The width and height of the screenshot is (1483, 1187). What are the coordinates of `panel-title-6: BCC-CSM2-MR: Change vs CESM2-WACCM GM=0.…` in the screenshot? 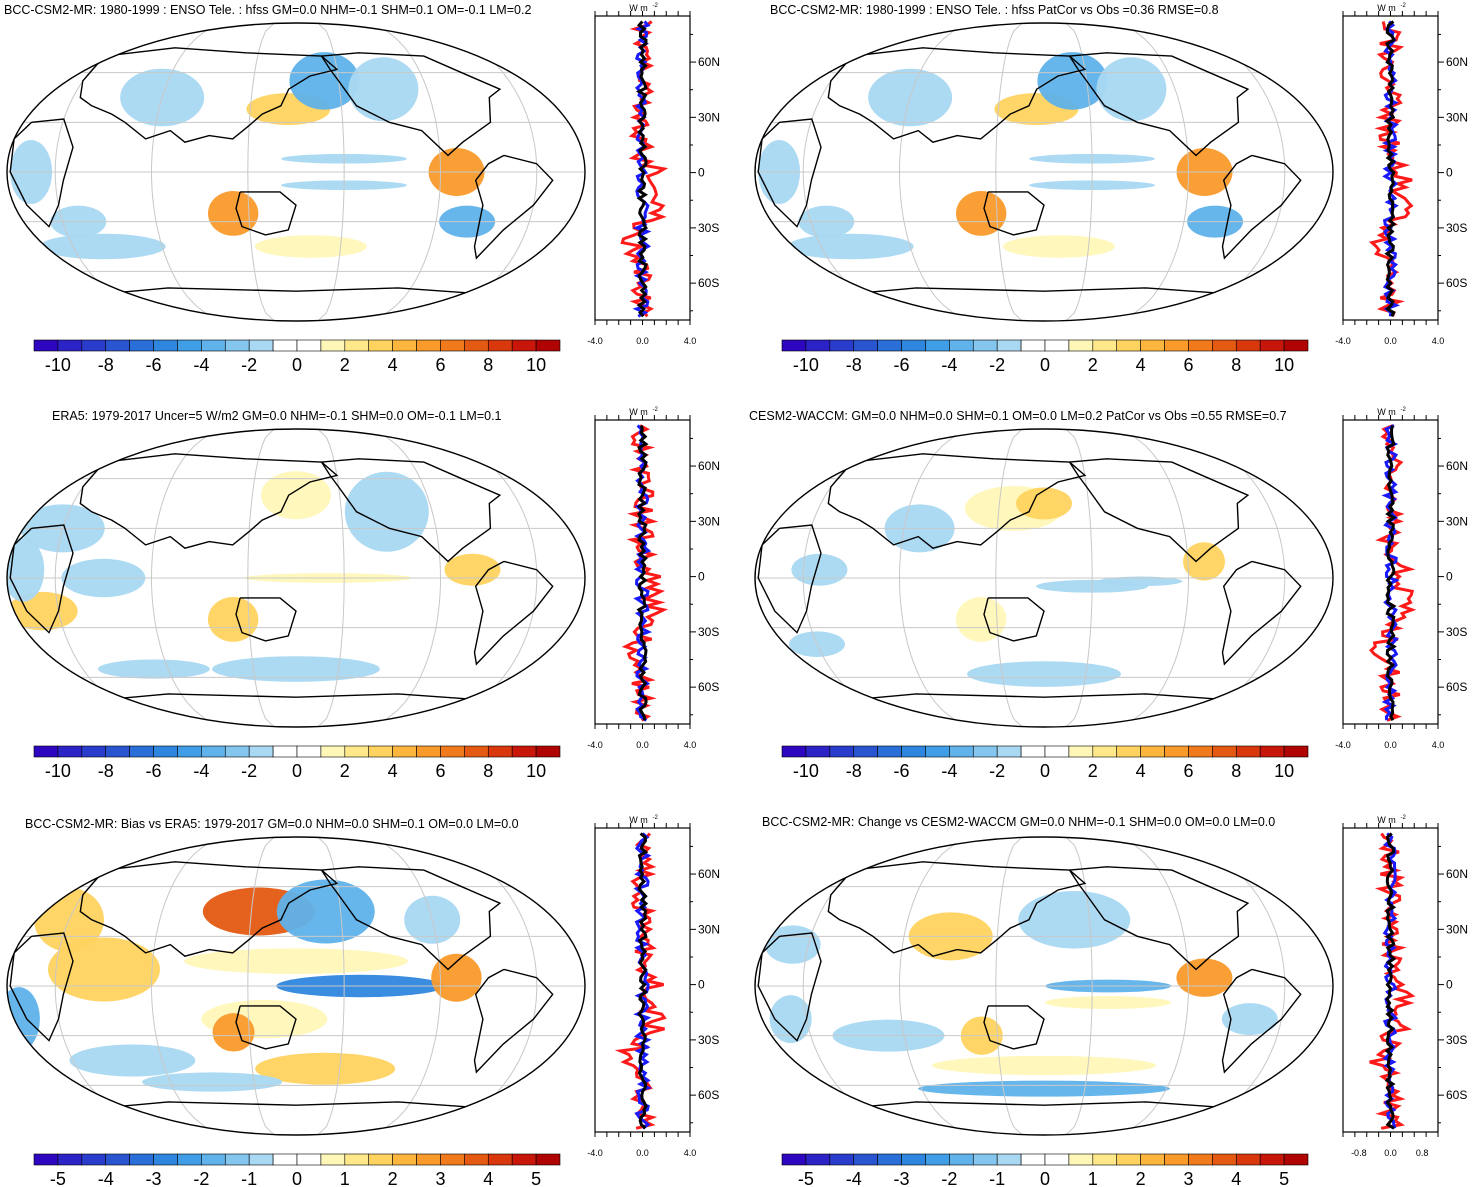 It's located at (1019, 822).